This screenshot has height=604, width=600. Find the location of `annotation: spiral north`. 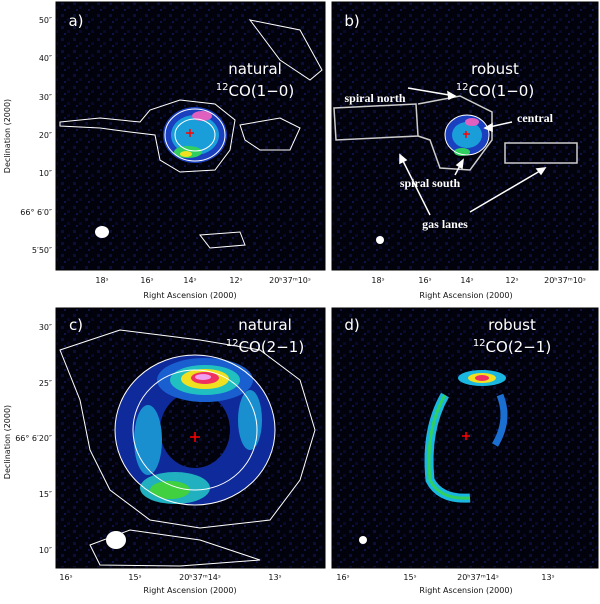

annotation: spiral north is located at coordinates (374, 98).